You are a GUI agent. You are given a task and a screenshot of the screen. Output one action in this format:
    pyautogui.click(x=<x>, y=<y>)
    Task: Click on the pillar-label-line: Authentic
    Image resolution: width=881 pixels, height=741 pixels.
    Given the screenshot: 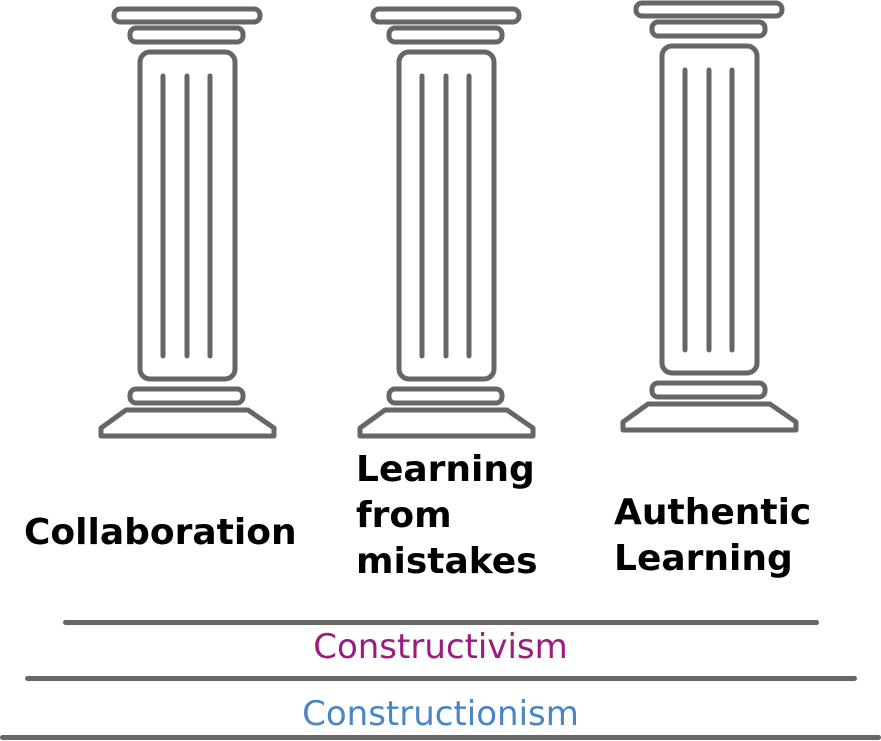 What is the action you would take?
    pyautogui.click(x=713, y=512)
    